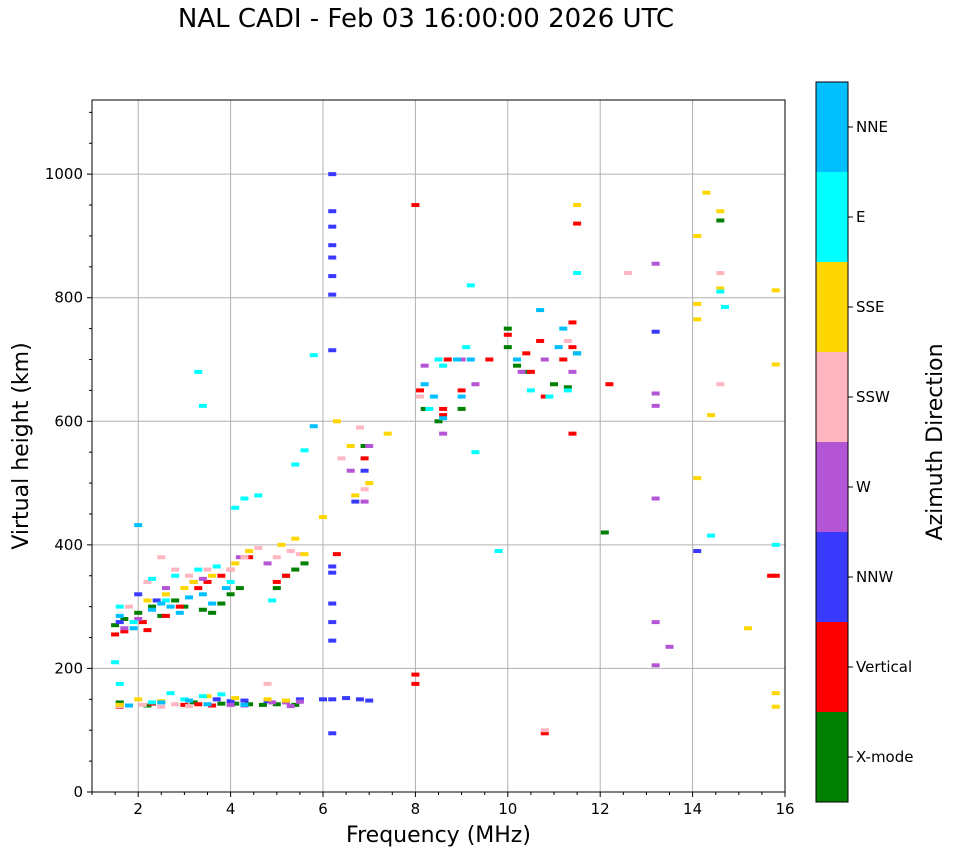 Image resolution: width=958 pixels, height=857 pixels. I want to click on colorbar-segment-e, so click(832, 217).